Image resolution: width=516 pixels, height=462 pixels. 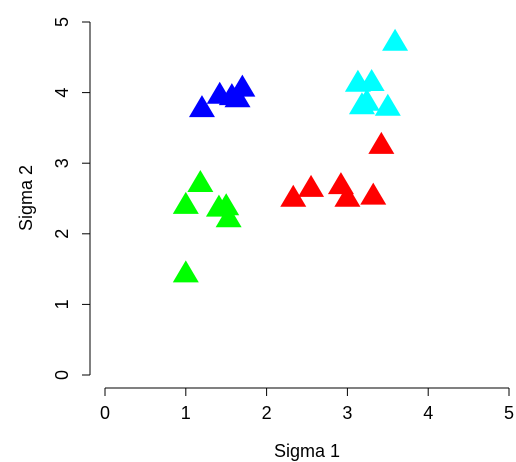 I want to click on y-tick-label: 2, so click(x=62, y=234).